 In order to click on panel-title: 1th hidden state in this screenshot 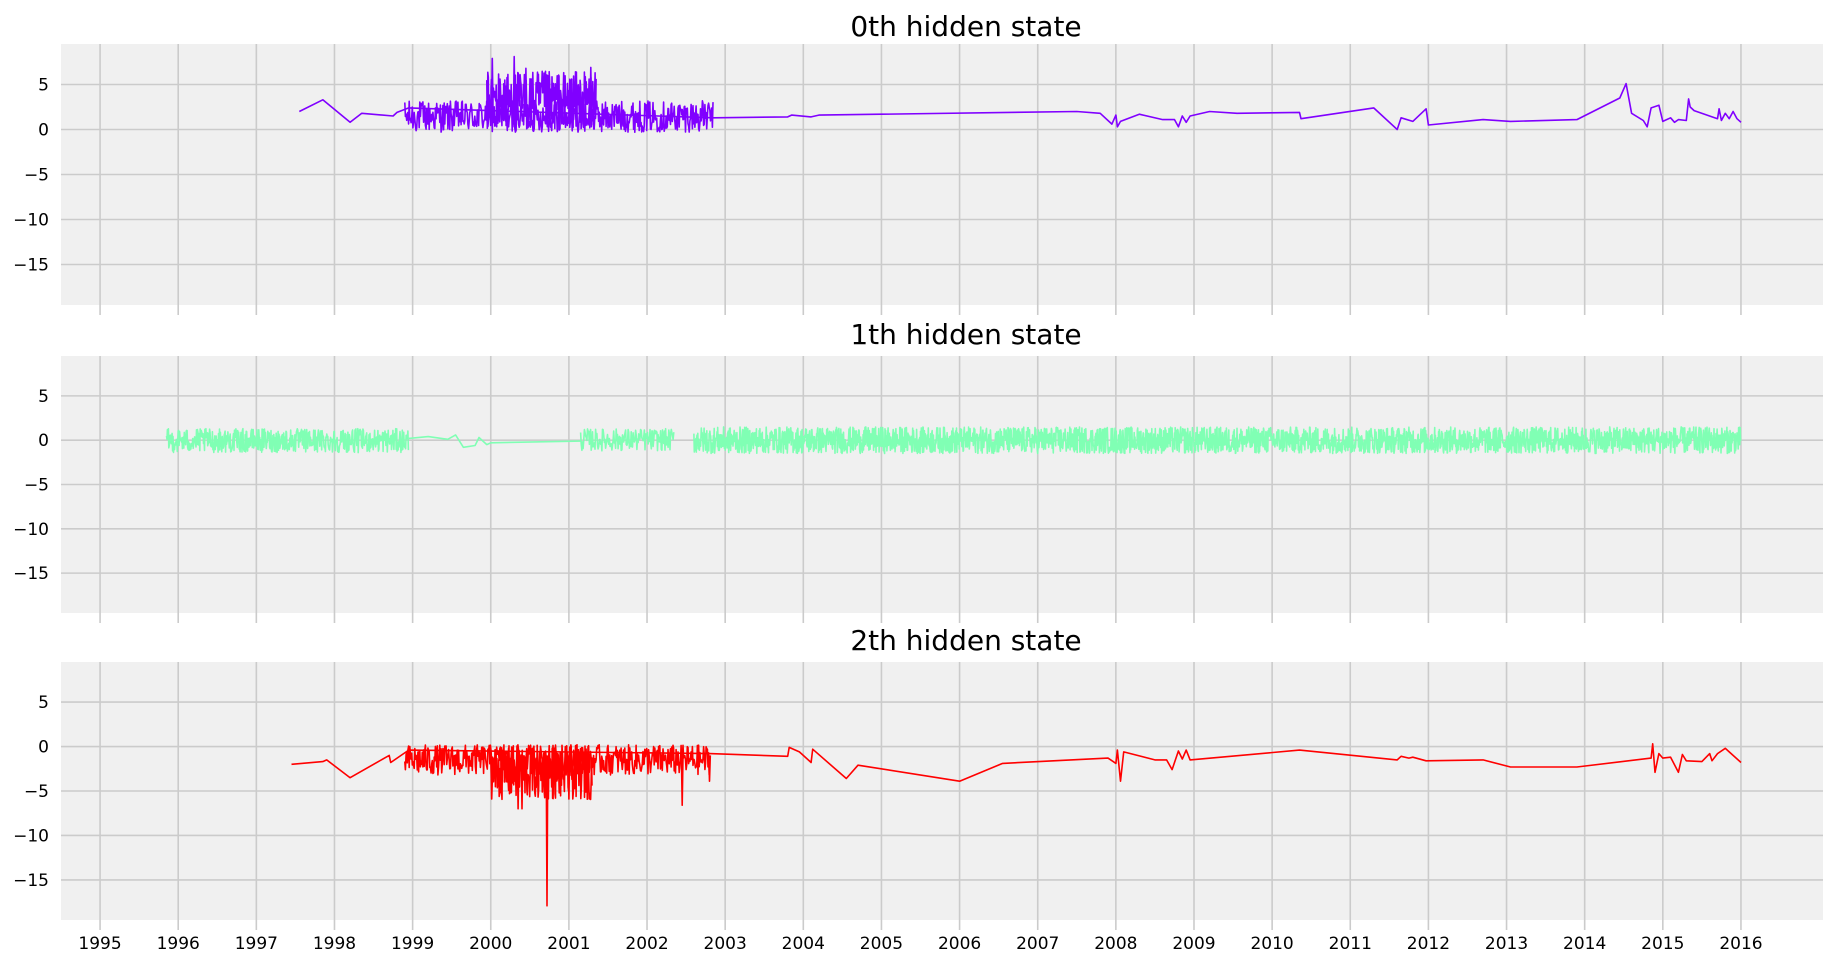, I will do `click(965, 334)`.